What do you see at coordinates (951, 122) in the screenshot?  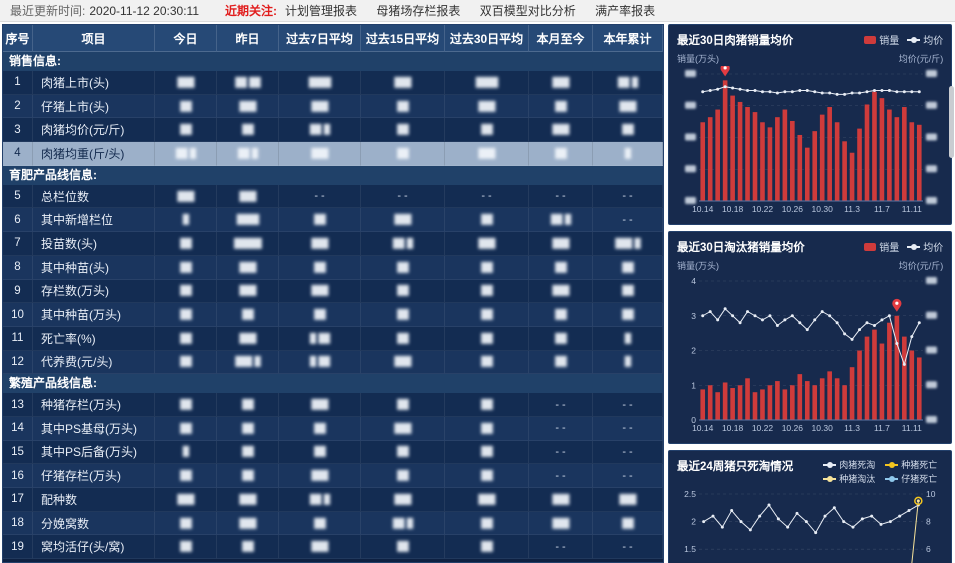 I see `scrollbar-thumb` at bounding box center [951, 122].